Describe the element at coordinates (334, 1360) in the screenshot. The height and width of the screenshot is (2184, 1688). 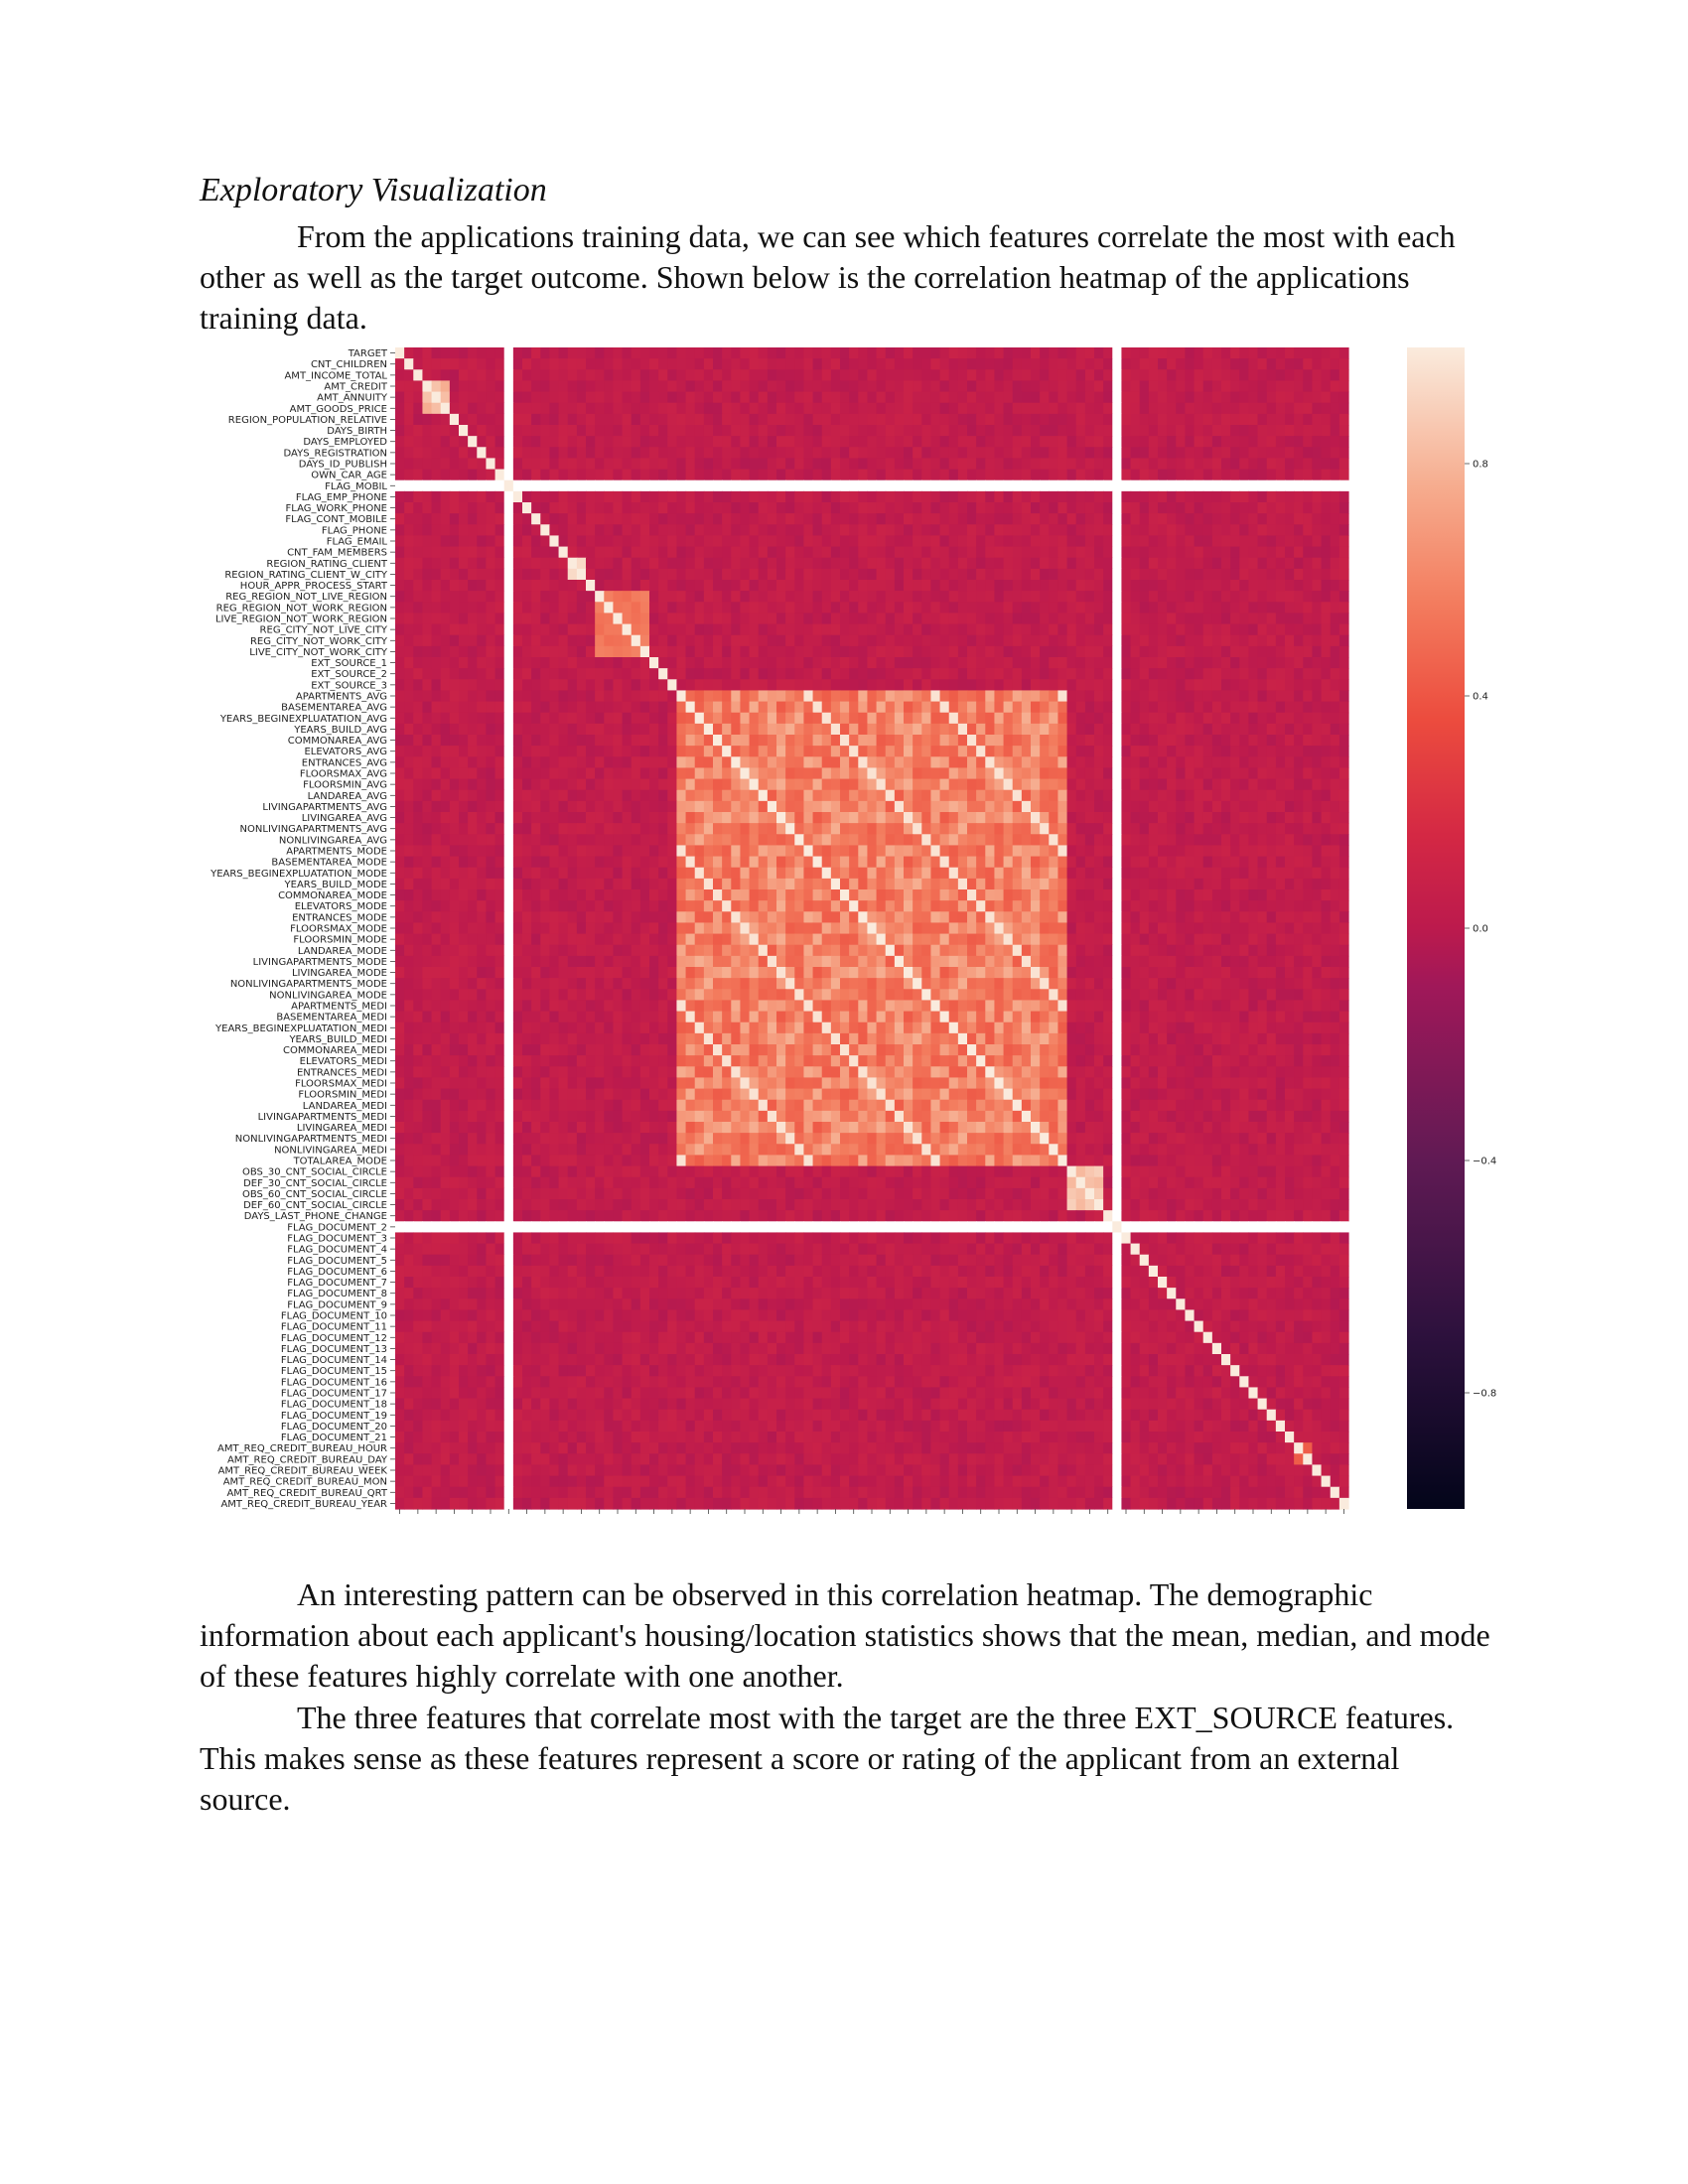
I see `row-label: FLAG_DOCUMENT_14` at that location.